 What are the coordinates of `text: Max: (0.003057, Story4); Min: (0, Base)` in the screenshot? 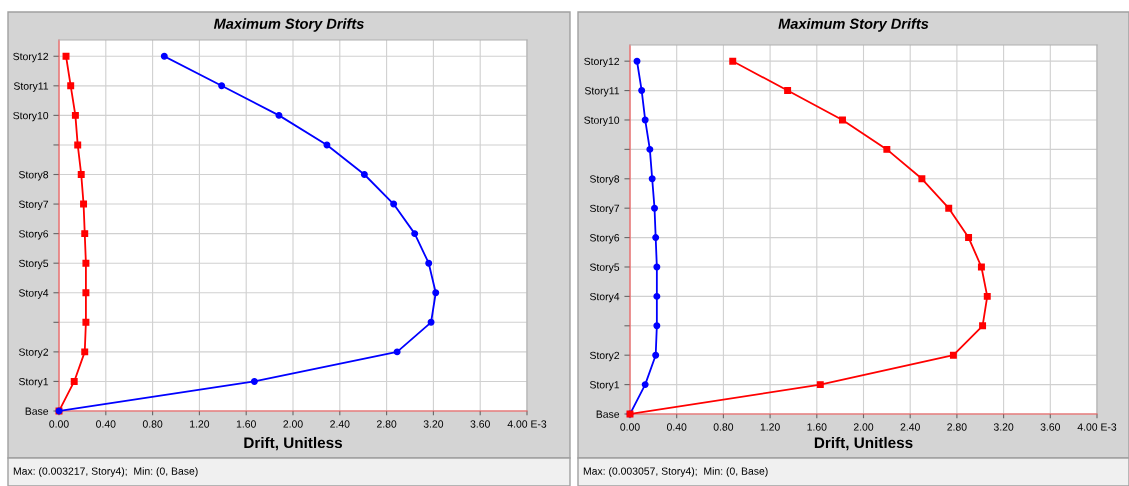 It's located at (675, 472).